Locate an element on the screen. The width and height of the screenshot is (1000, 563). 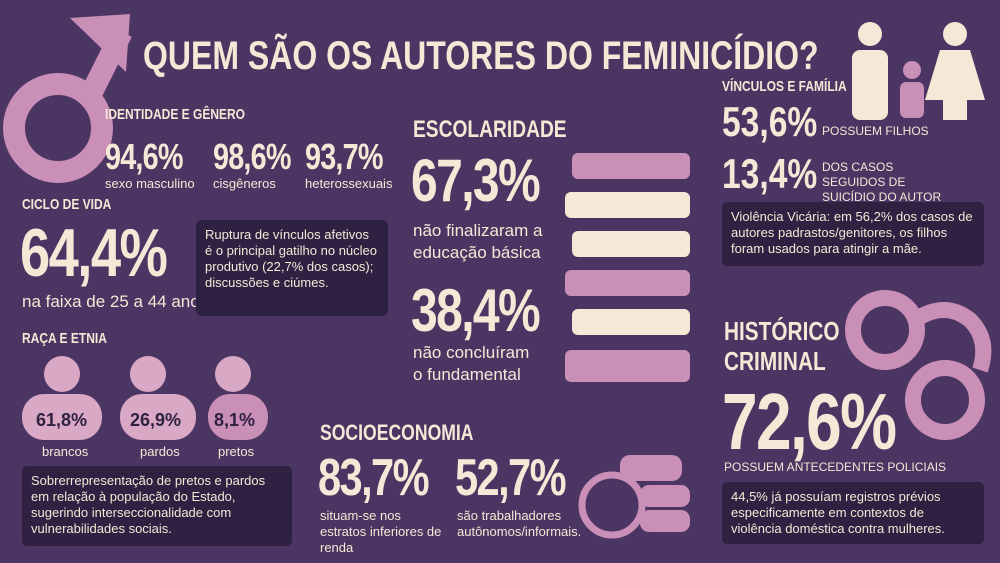
identity-heading: IDENTIDADE E GÊNERO is located at coordinates (192, 114).